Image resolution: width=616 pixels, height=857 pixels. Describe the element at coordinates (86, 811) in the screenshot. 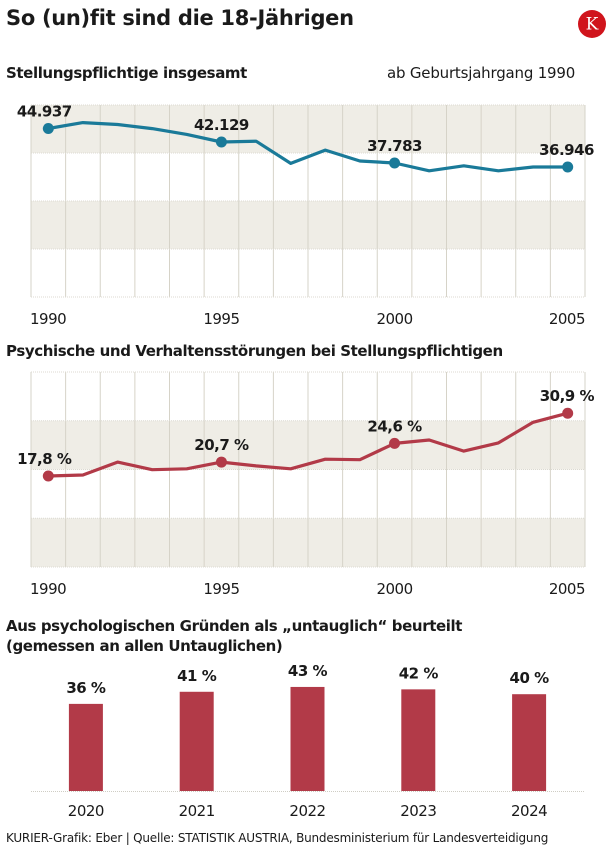

I see `category-label: 2020` at that location.